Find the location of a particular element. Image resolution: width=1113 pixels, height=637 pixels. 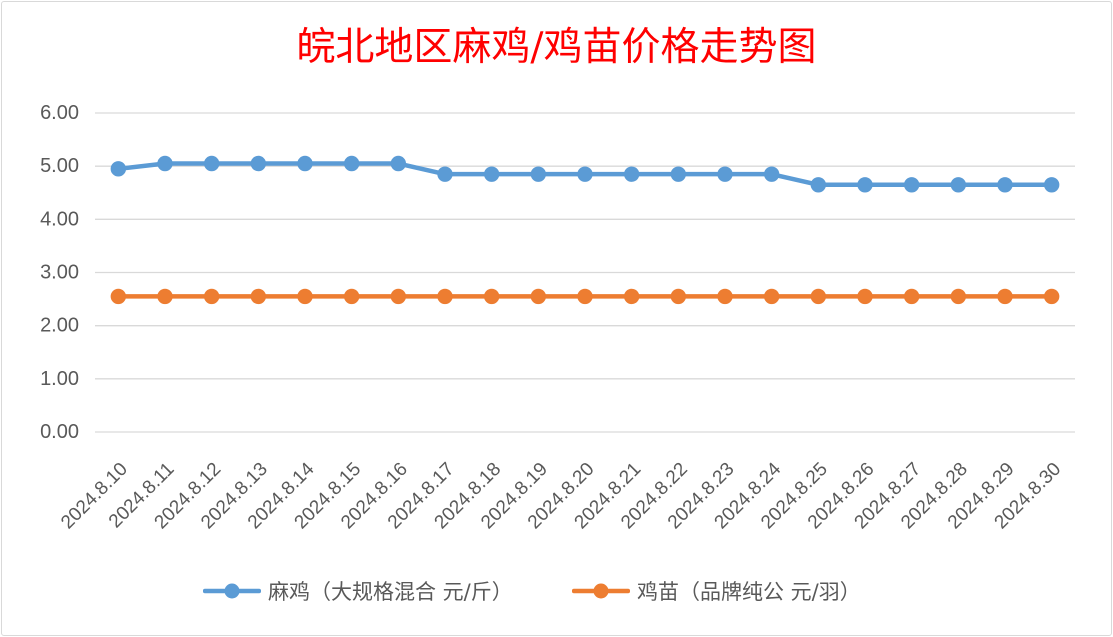

legend-label-series-1: 鸡苗（品牌纯公 元/羽） is located at coordinates (749, 592).